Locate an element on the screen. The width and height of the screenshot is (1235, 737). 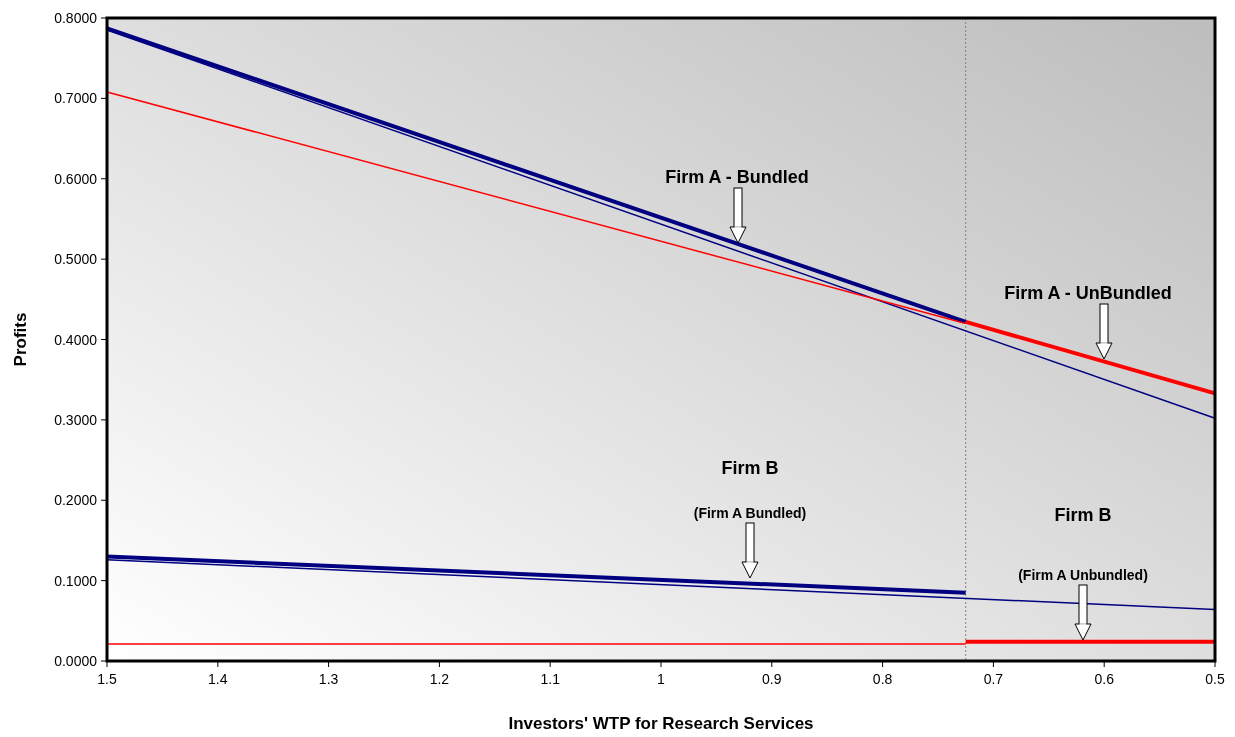
x-tick-label: 1.5 is located at coordinates (107, 679).